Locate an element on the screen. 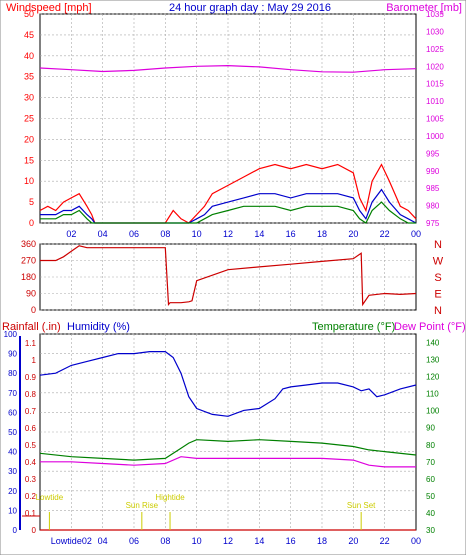 Image resolution: width=466 pixels, height=555 pixels. direction-tick-label: 360 is located at coordinates (28, 244).